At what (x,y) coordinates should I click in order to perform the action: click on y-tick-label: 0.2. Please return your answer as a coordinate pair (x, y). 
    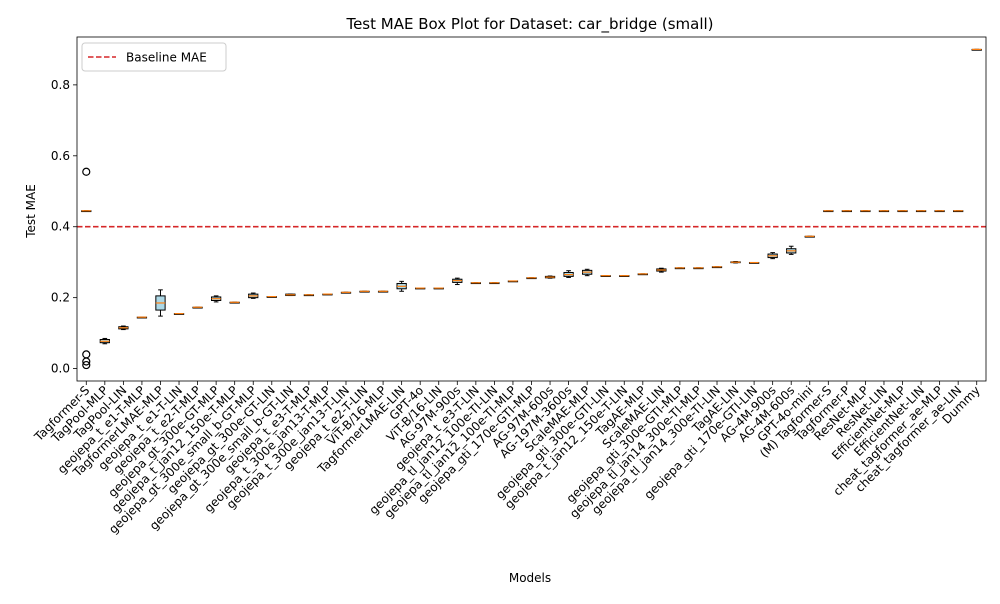
    Looking at the image, I should click on (60, 298).